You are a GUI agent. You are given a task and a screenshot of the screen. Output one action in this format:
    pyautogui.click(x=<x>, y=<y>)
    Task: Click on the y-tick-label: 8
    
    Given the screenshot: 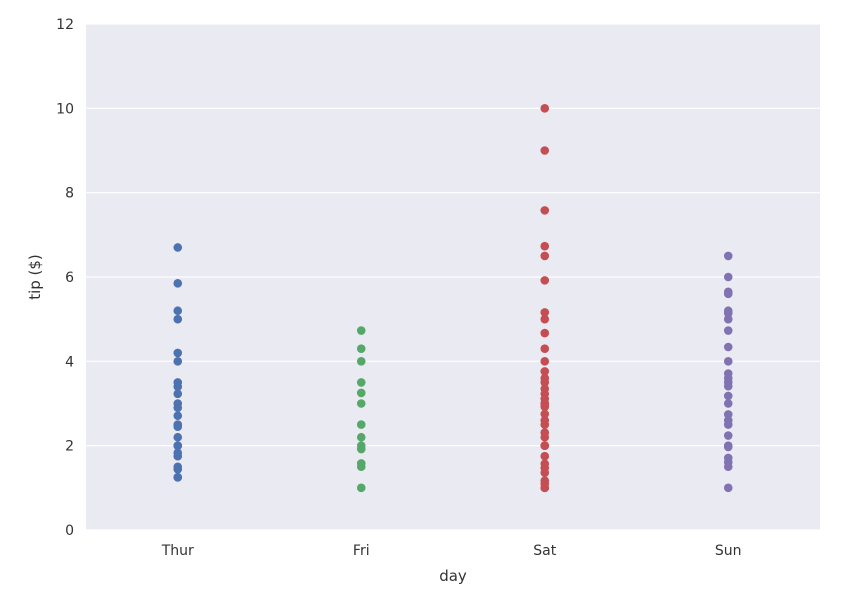 What is the action you would take?
    pyautogui.click(x=69, y=194)
    